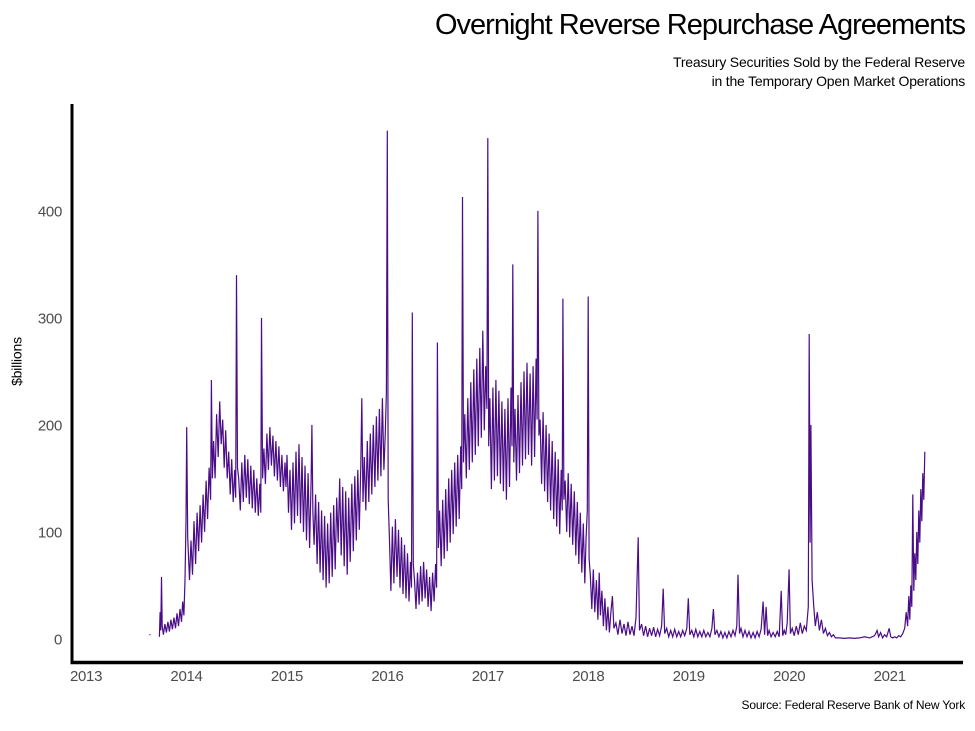 This screenshot has width=975, height=731. What do you see at coordinates (789, 676) in the screenshot?
I see `x-tick-label: 2020` at bounding box center [789, 676].